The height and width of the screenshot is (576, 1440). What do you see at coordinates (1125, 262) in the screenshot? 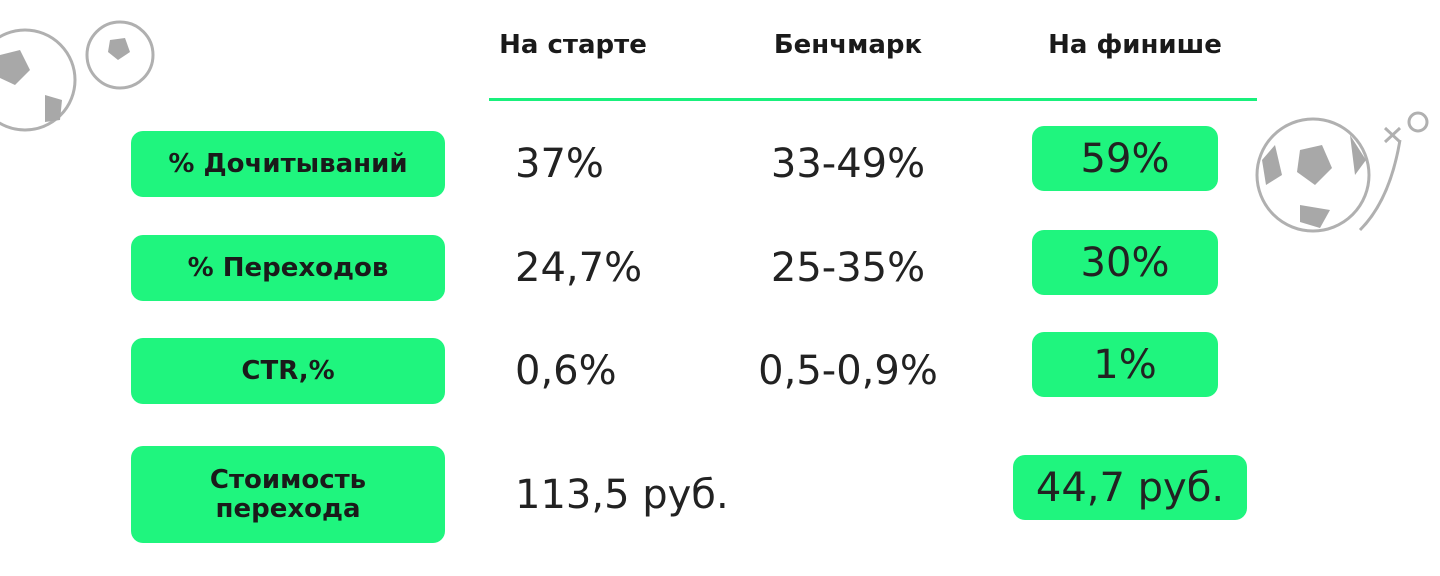
I see `finish-value: 30%` at bounding box center [1125, 262].